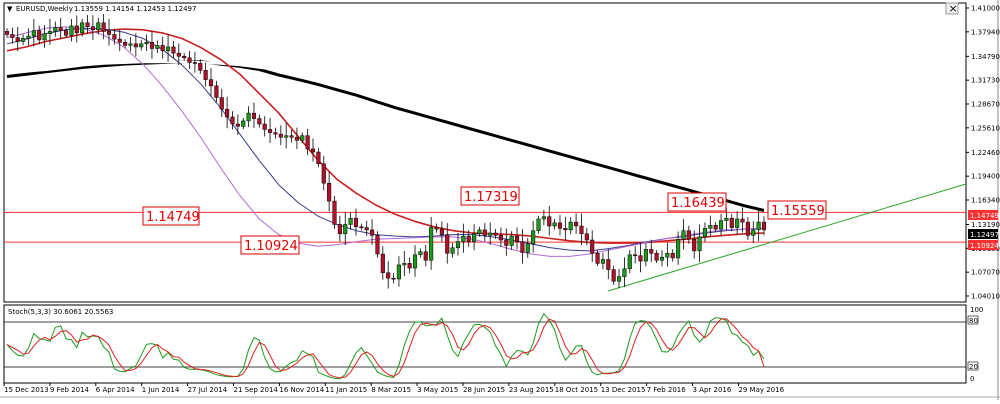 Image resolution: width=1000 pixels, height=404 pixels. Describe the element at coordinates (985, 81) in the screenshot. I see `price-tick-label: 1.31730` at that location.